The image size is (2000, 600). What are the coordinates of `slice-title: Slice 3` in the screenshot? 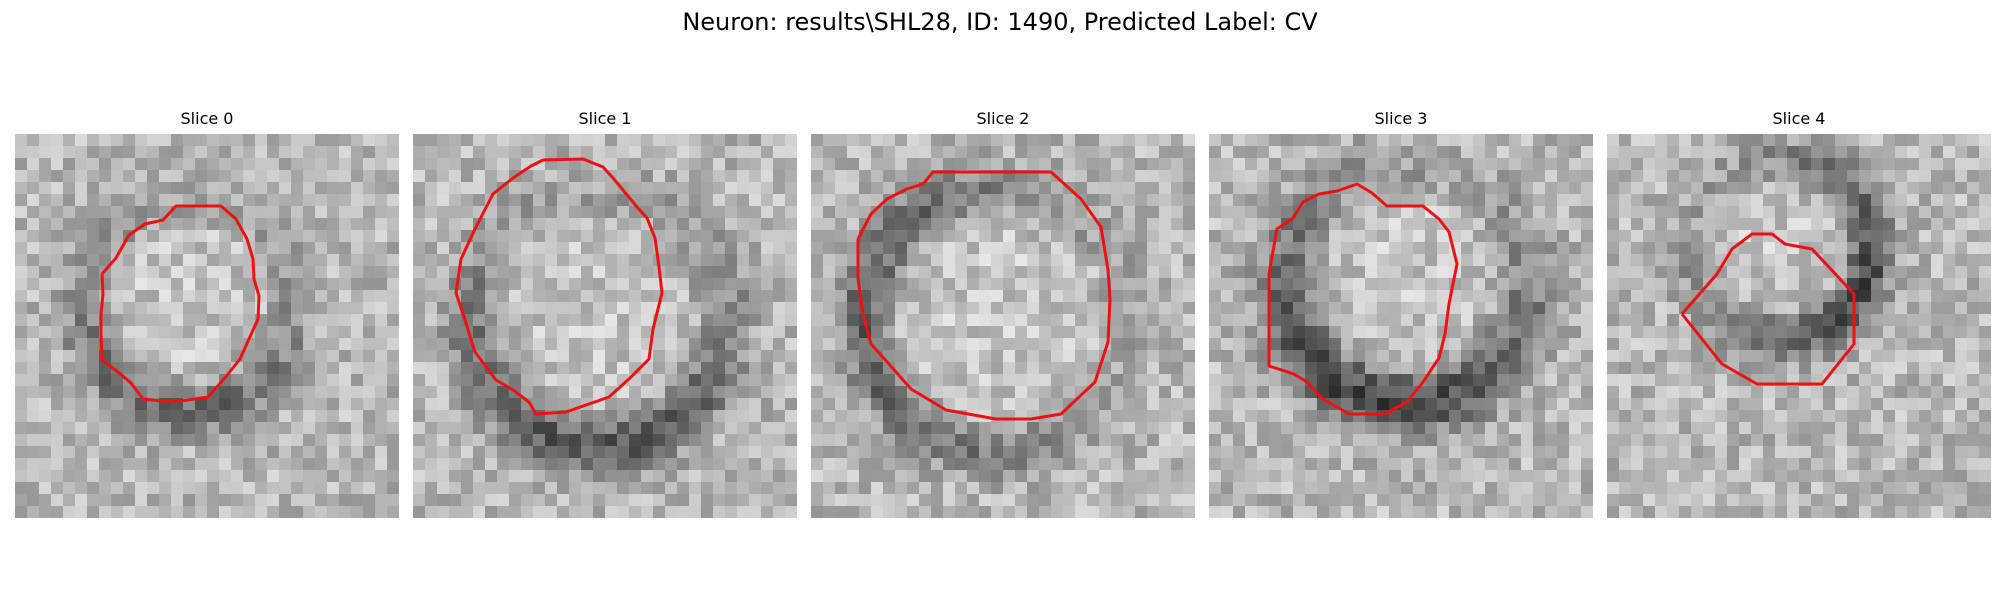 It's located at (1401, 118).